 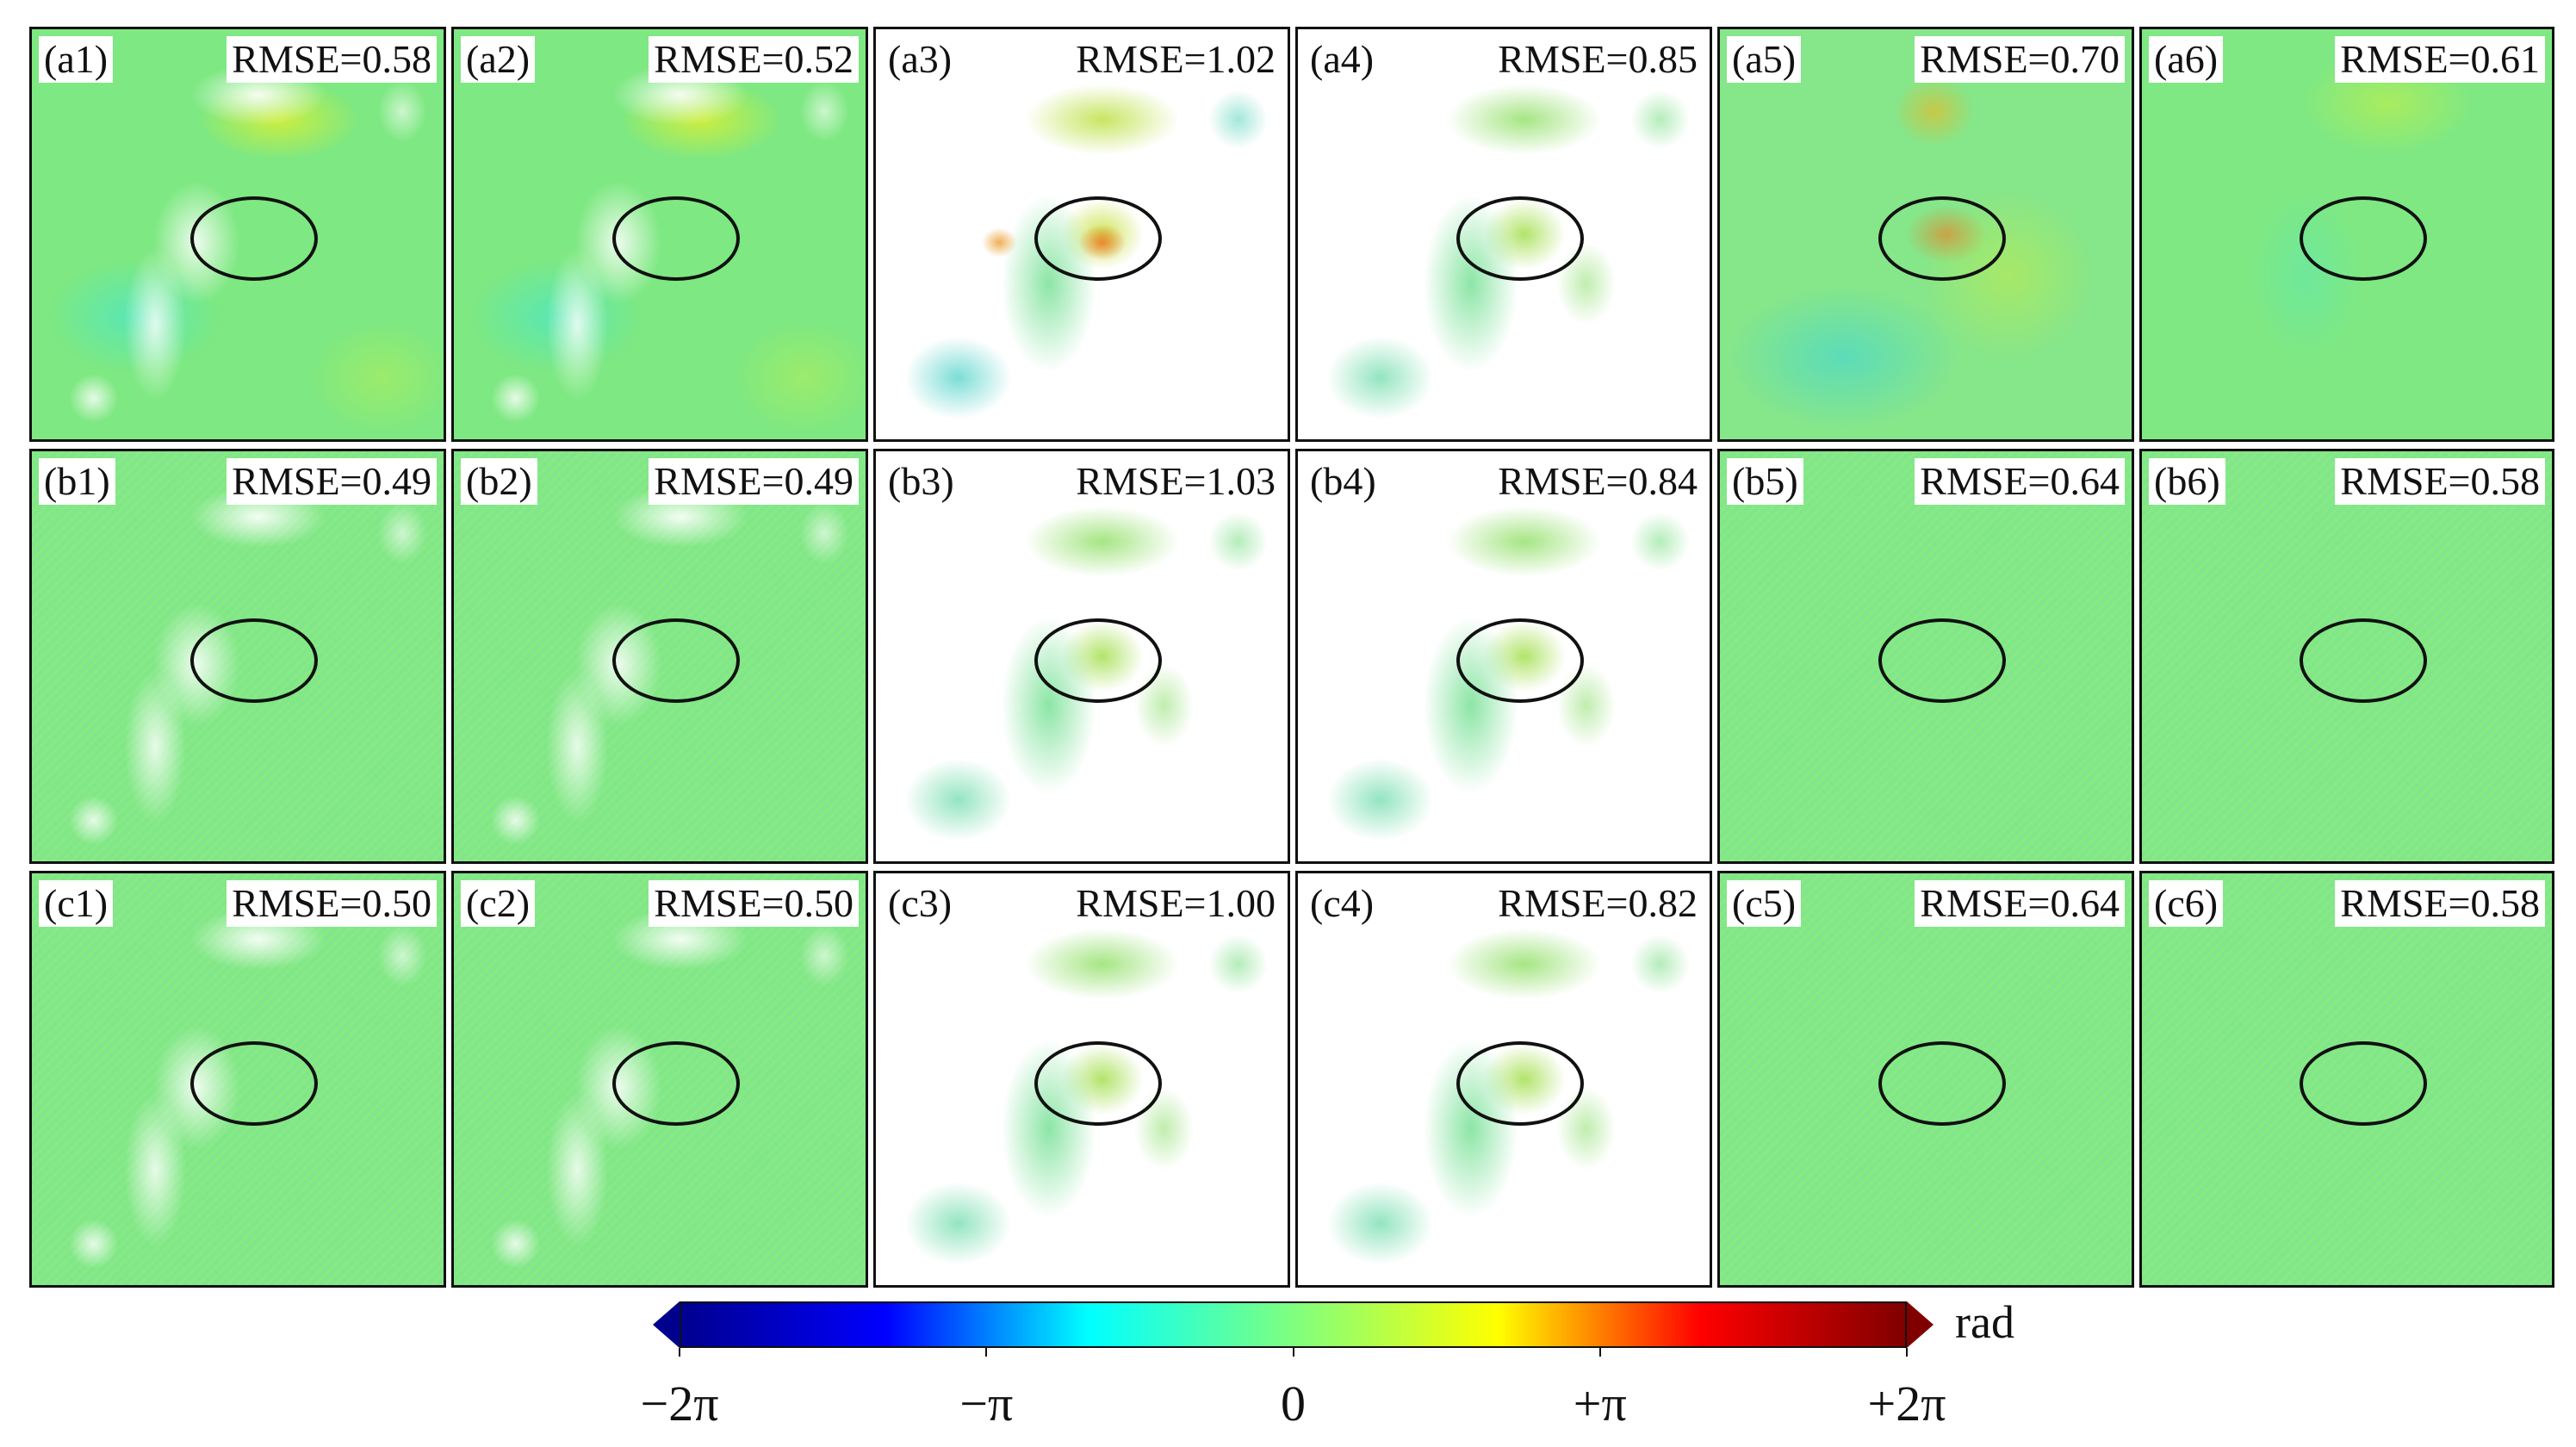 I want to click on panel-b4: (b4) RMSE=0.84, so click(x=1503, y=656).